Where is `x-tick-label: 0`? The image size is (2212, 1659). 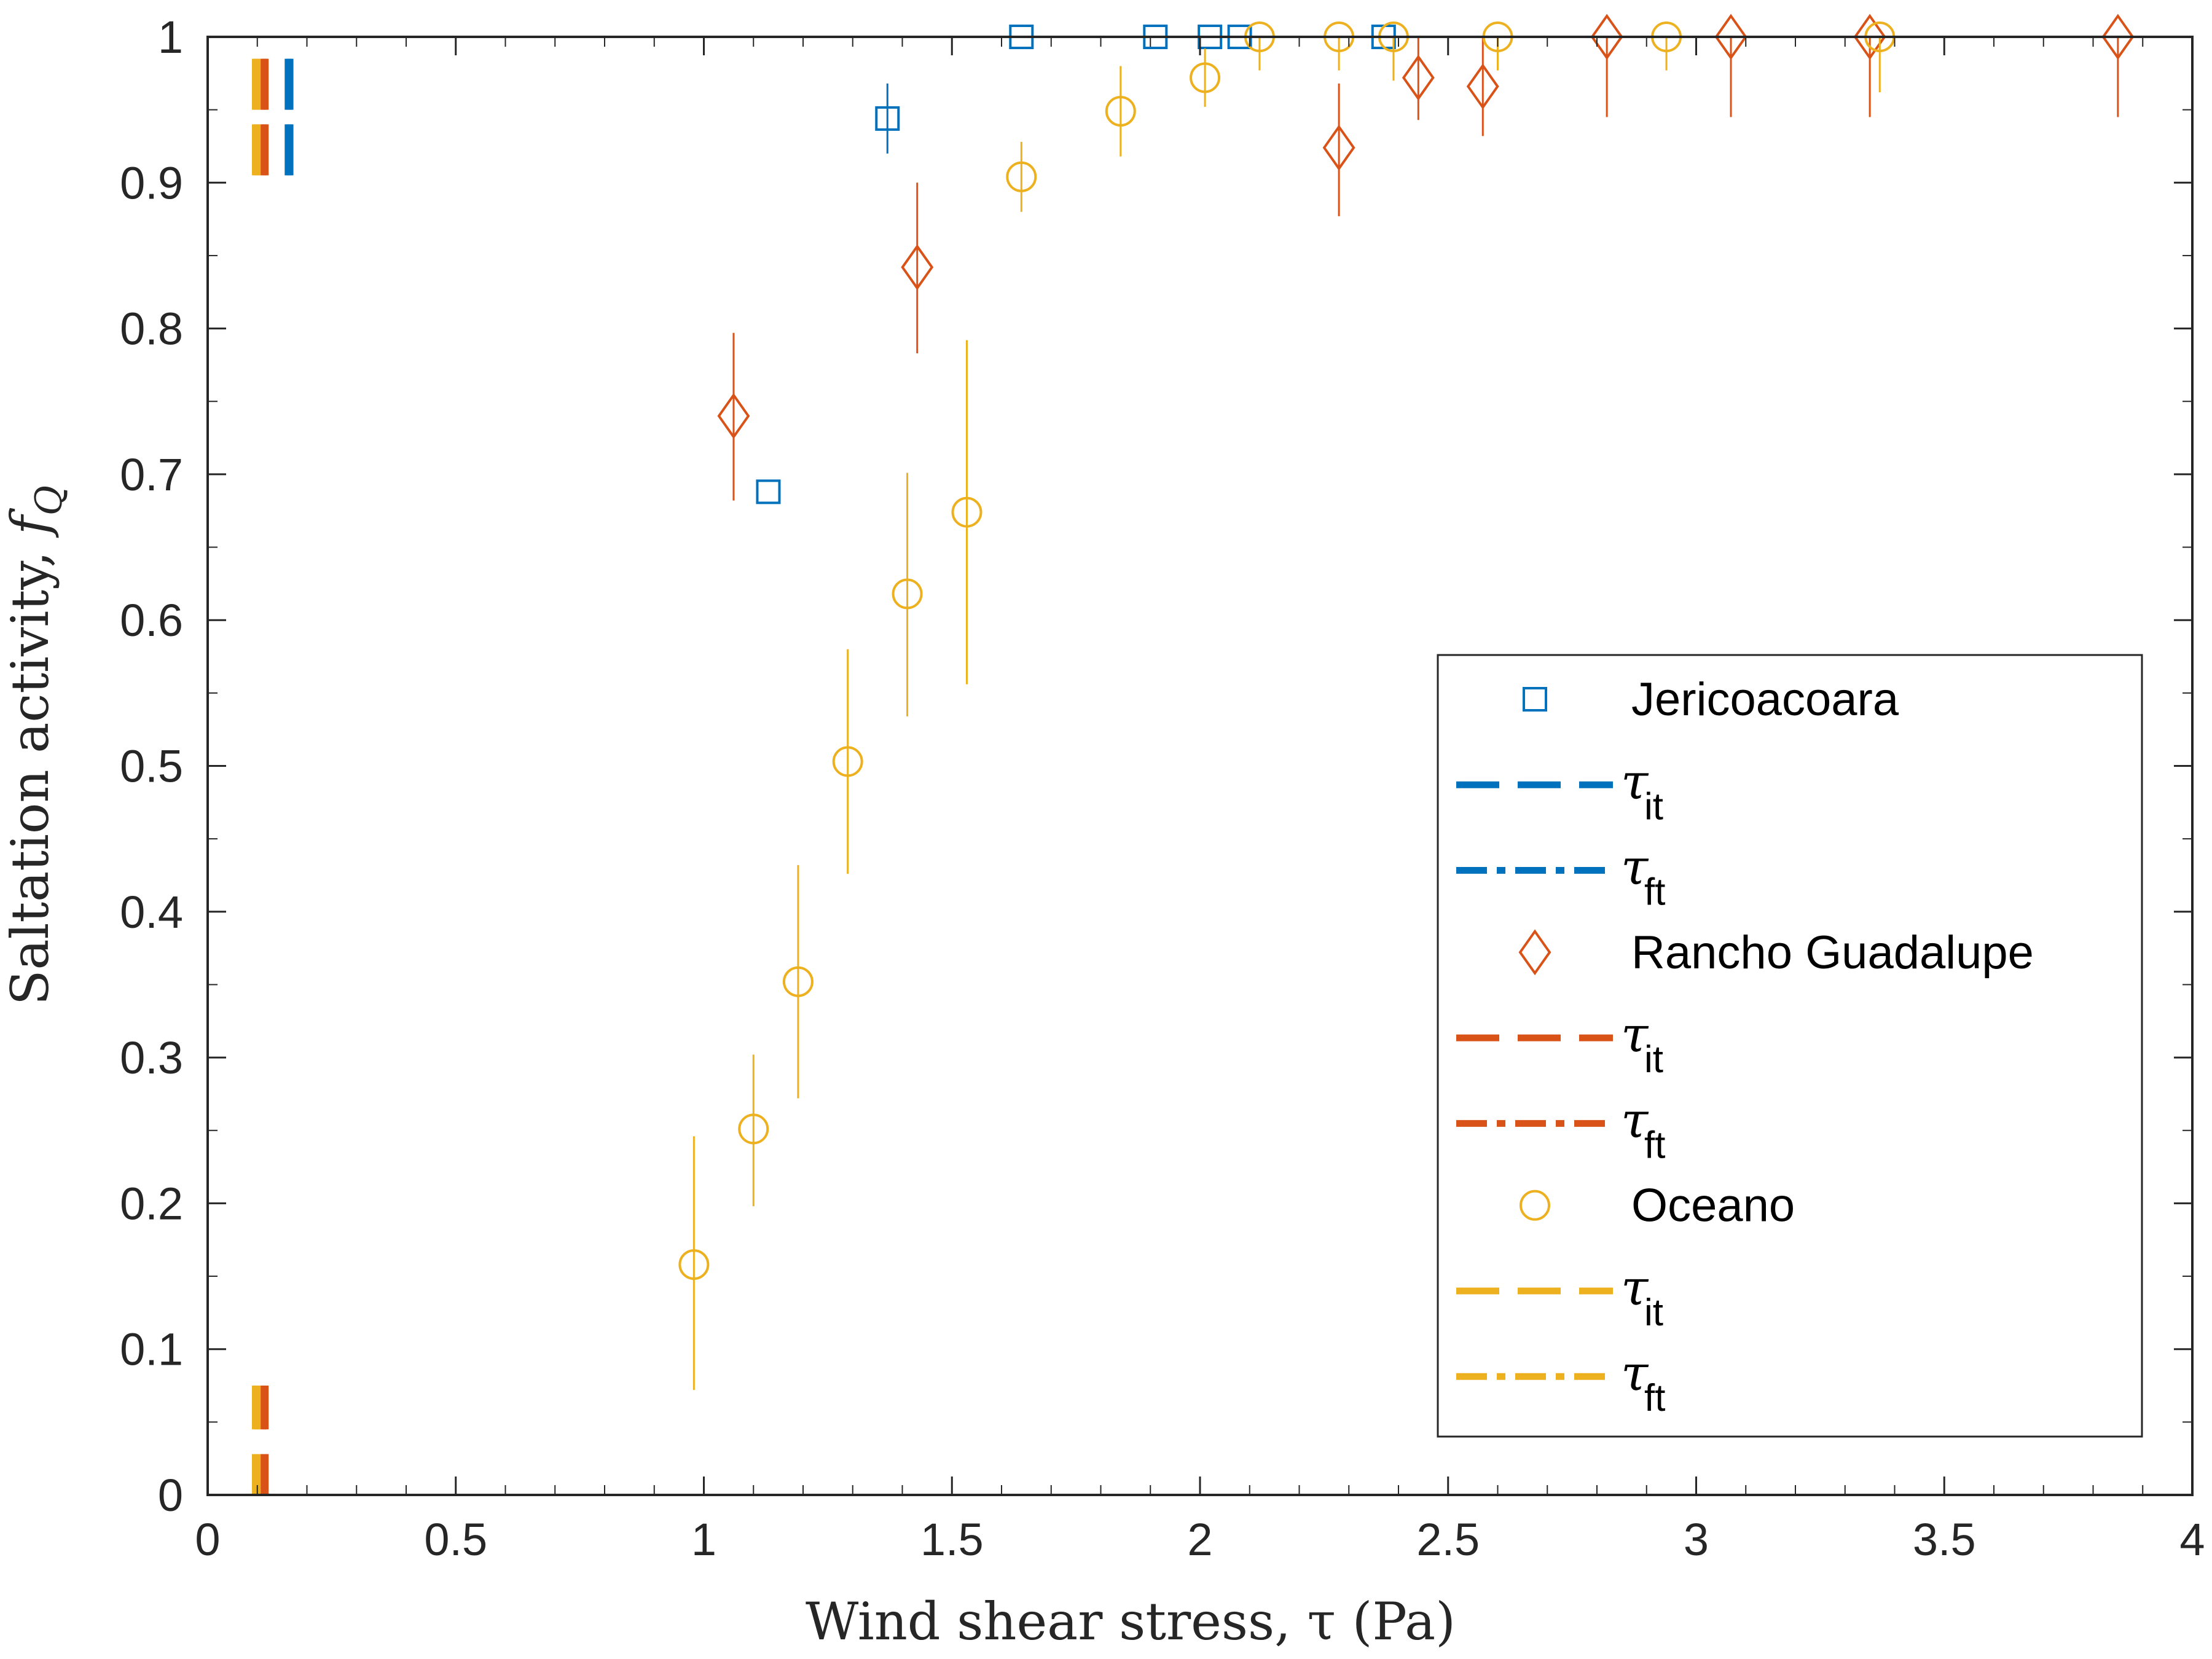
x-tick-label: 0 is located at coordinates (207, 1539).